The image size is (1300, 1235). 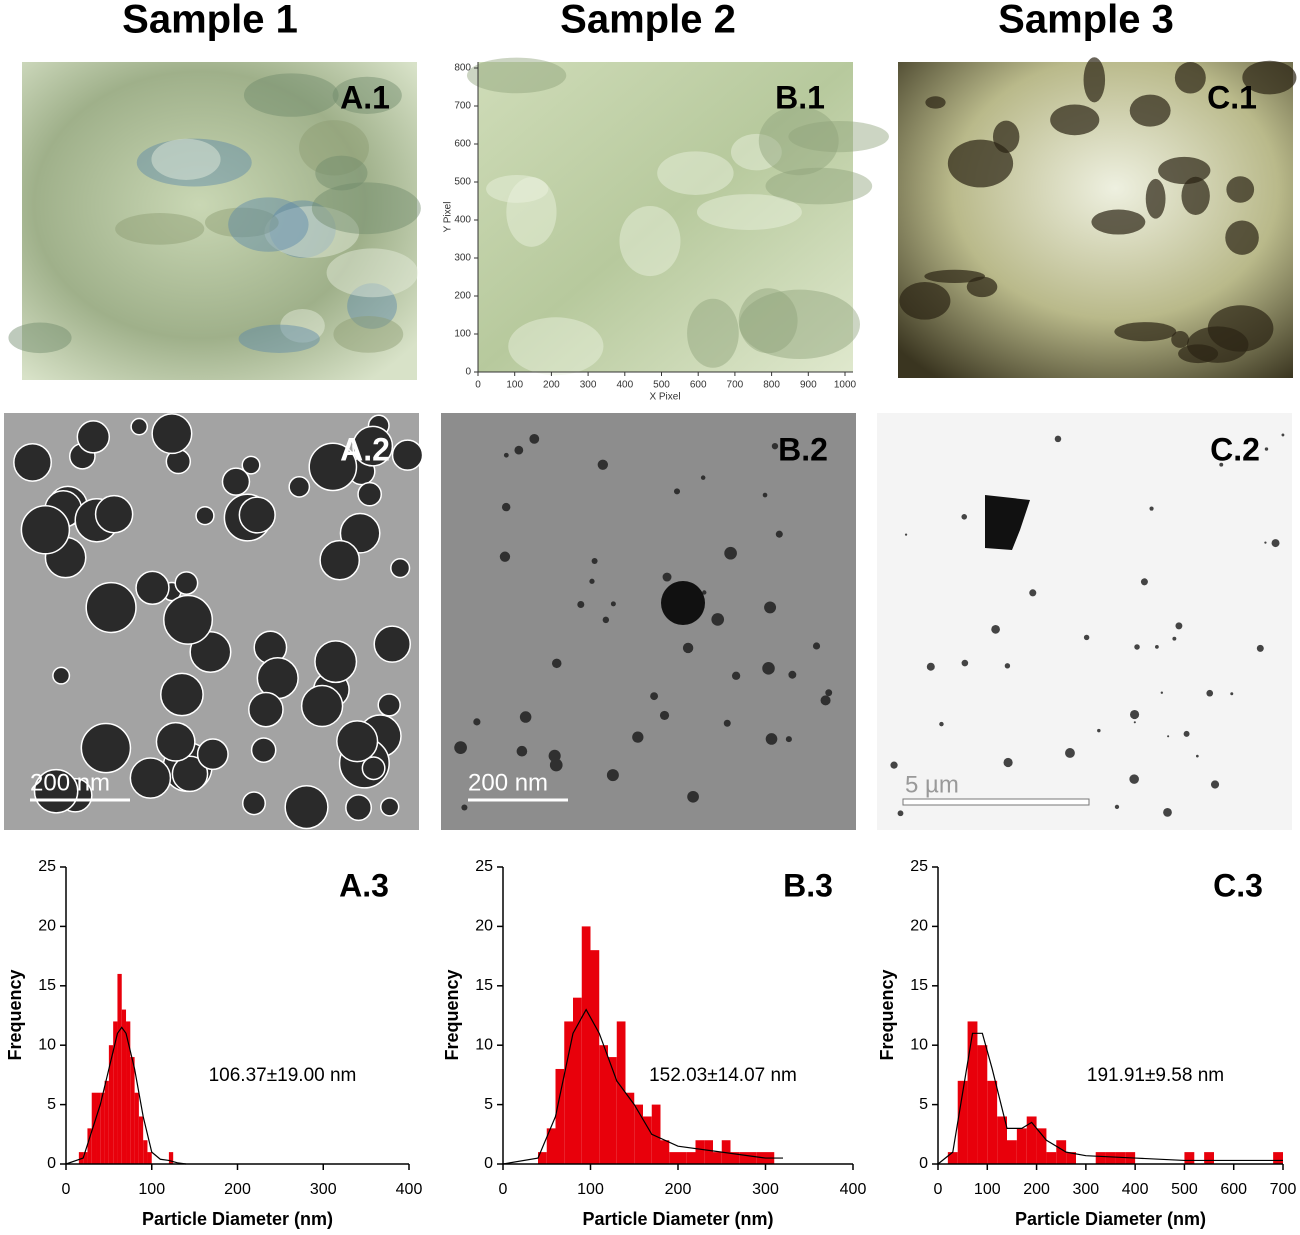 I want to click on y-tick-label: 10, so click(x=484, y=1044).